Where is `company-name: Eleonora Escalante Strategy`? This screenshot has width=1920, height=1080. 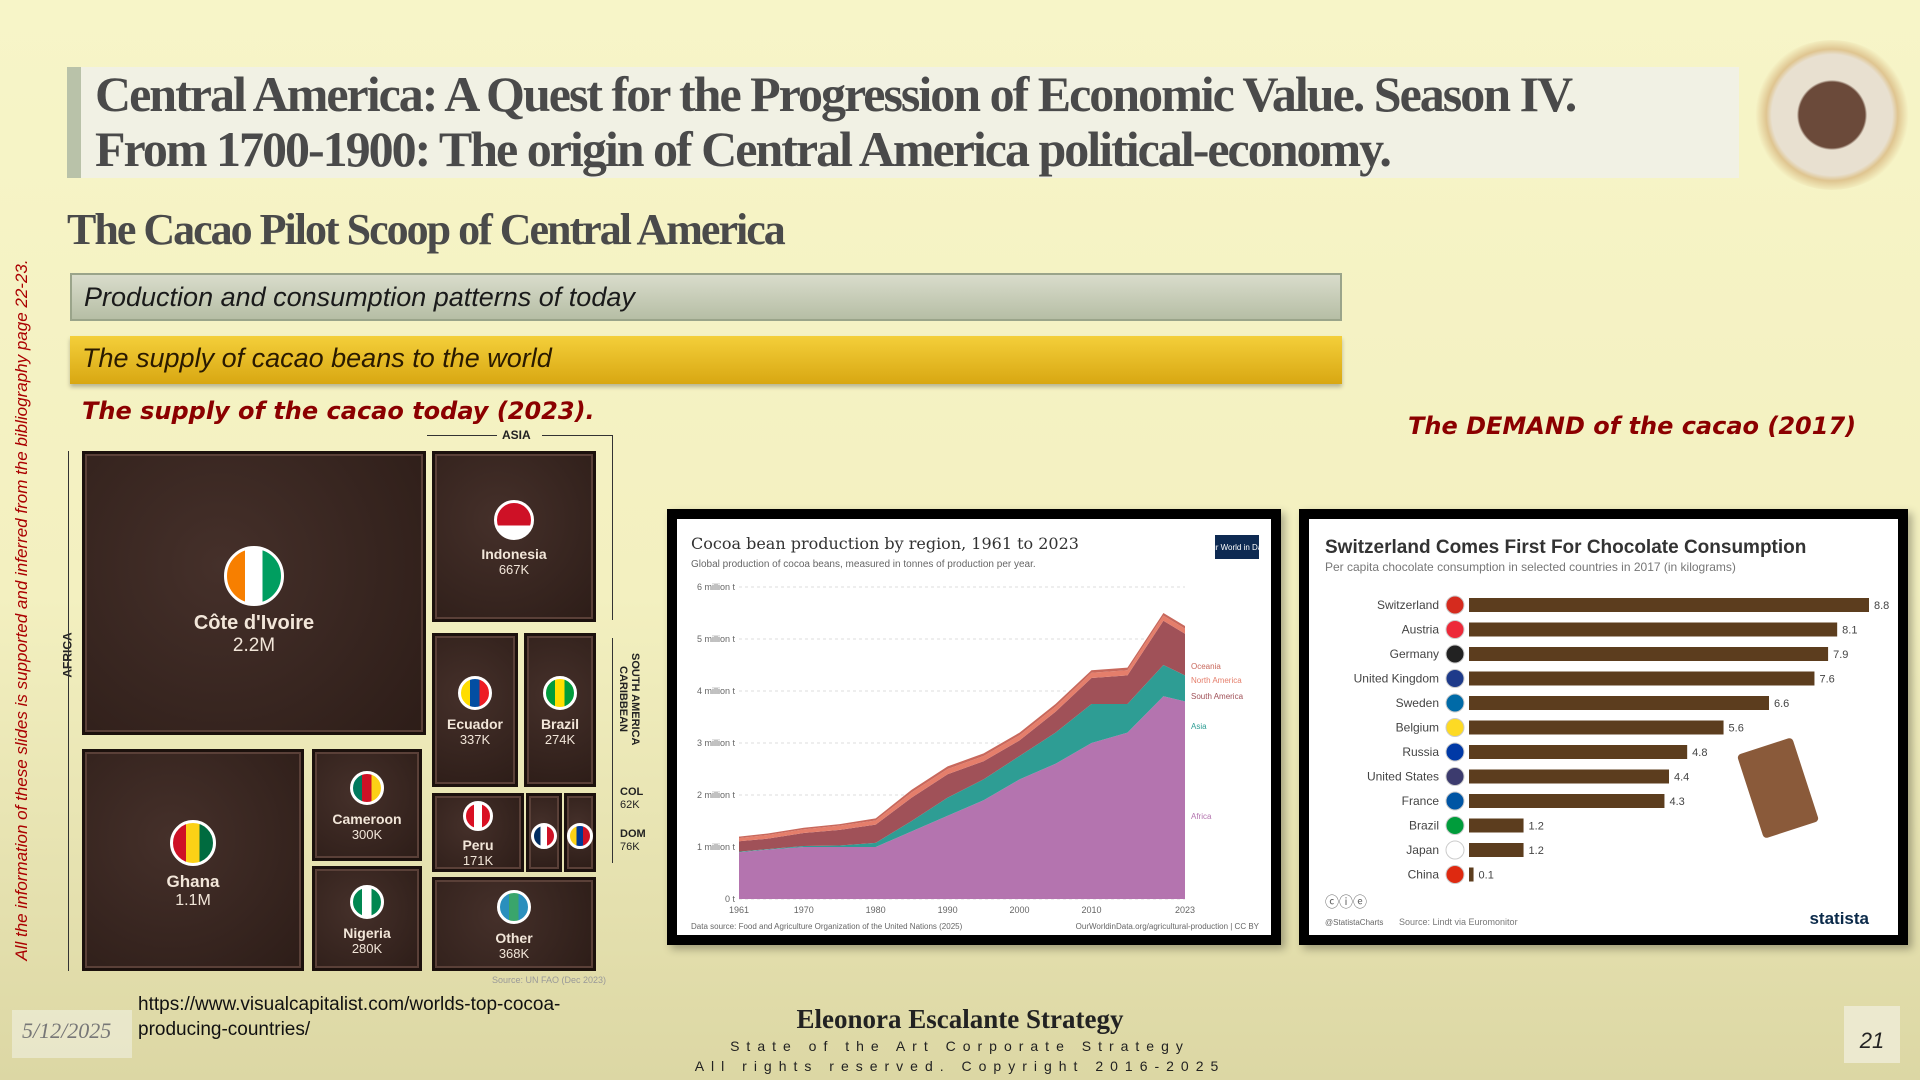 company-name: Eleonora Escalante Strategy is located at coordinates (960, 1019).